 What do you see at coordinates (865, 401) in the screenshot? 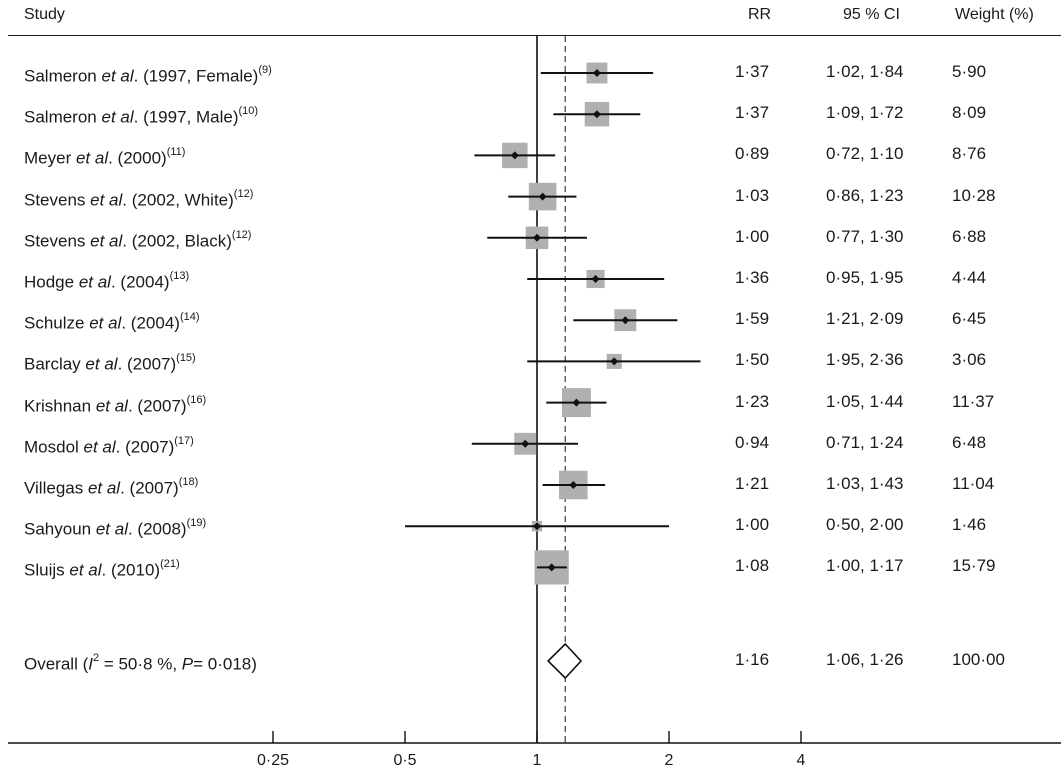
I see `study-ci: 1·05, 1·44` at bounding box center [865, 401].